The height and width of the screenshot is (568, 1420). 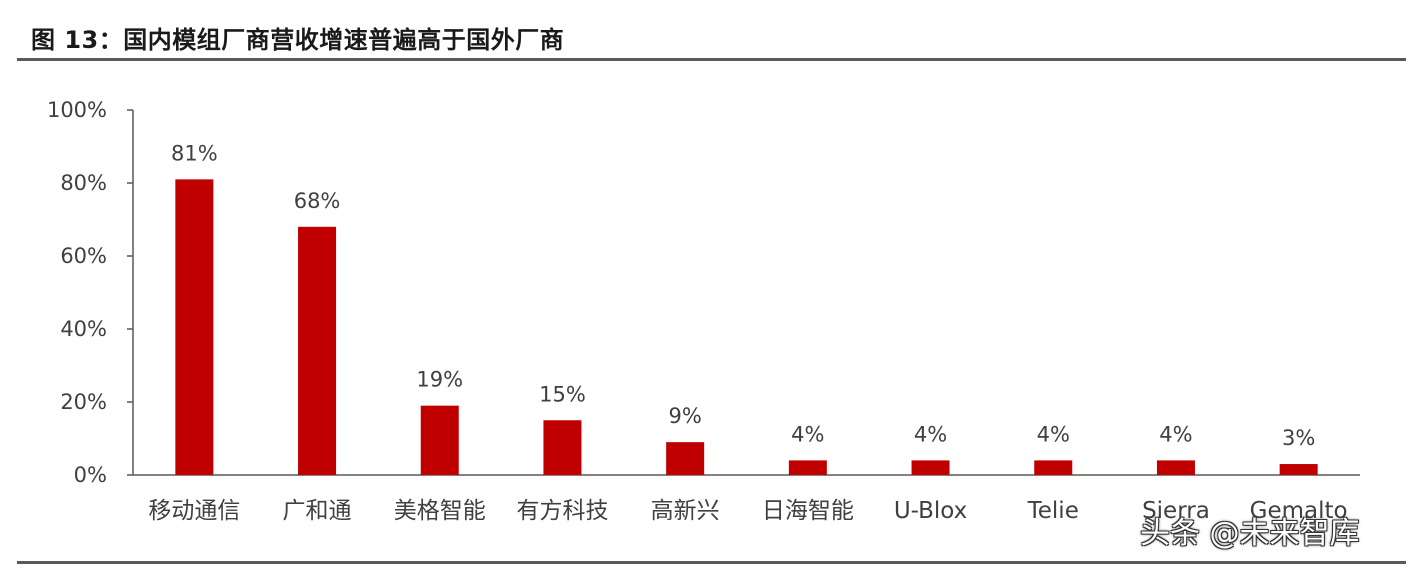 What do you see at coordinates (83, 329) in the screenshot?
I see `y-tick-label: 40%` at bounding box center [83, 329].